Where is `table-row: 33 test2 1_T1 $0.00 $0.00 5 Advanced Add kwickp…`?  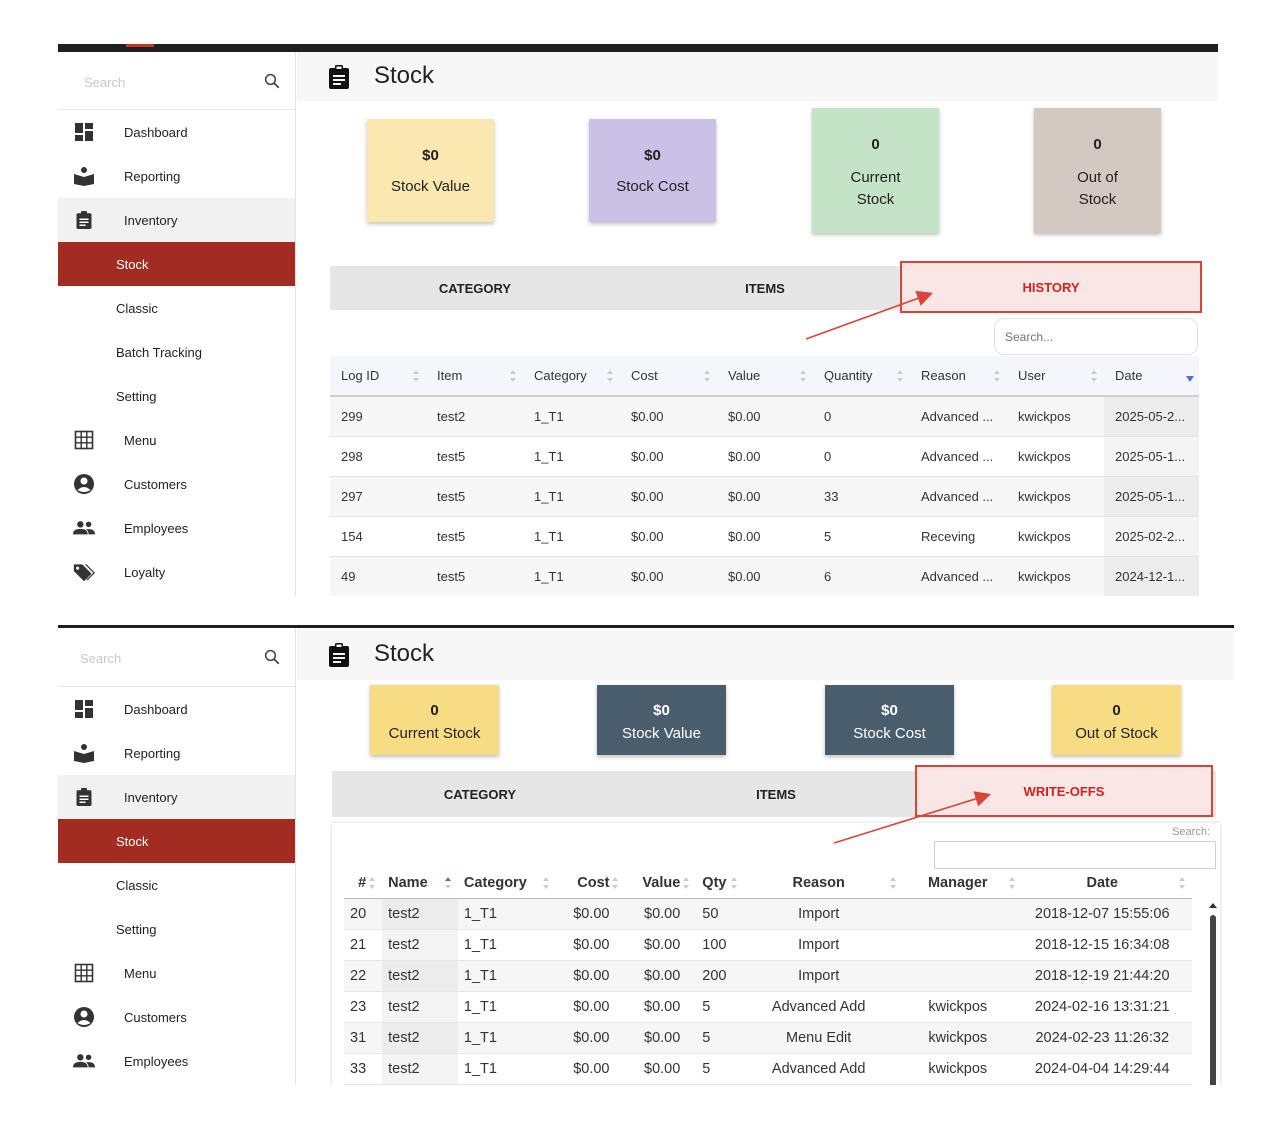 table-row: 33 test2 1_T1 $0.00 $0.00 5 Advanced Add kwickp… is located at coordinates (768, 1068).